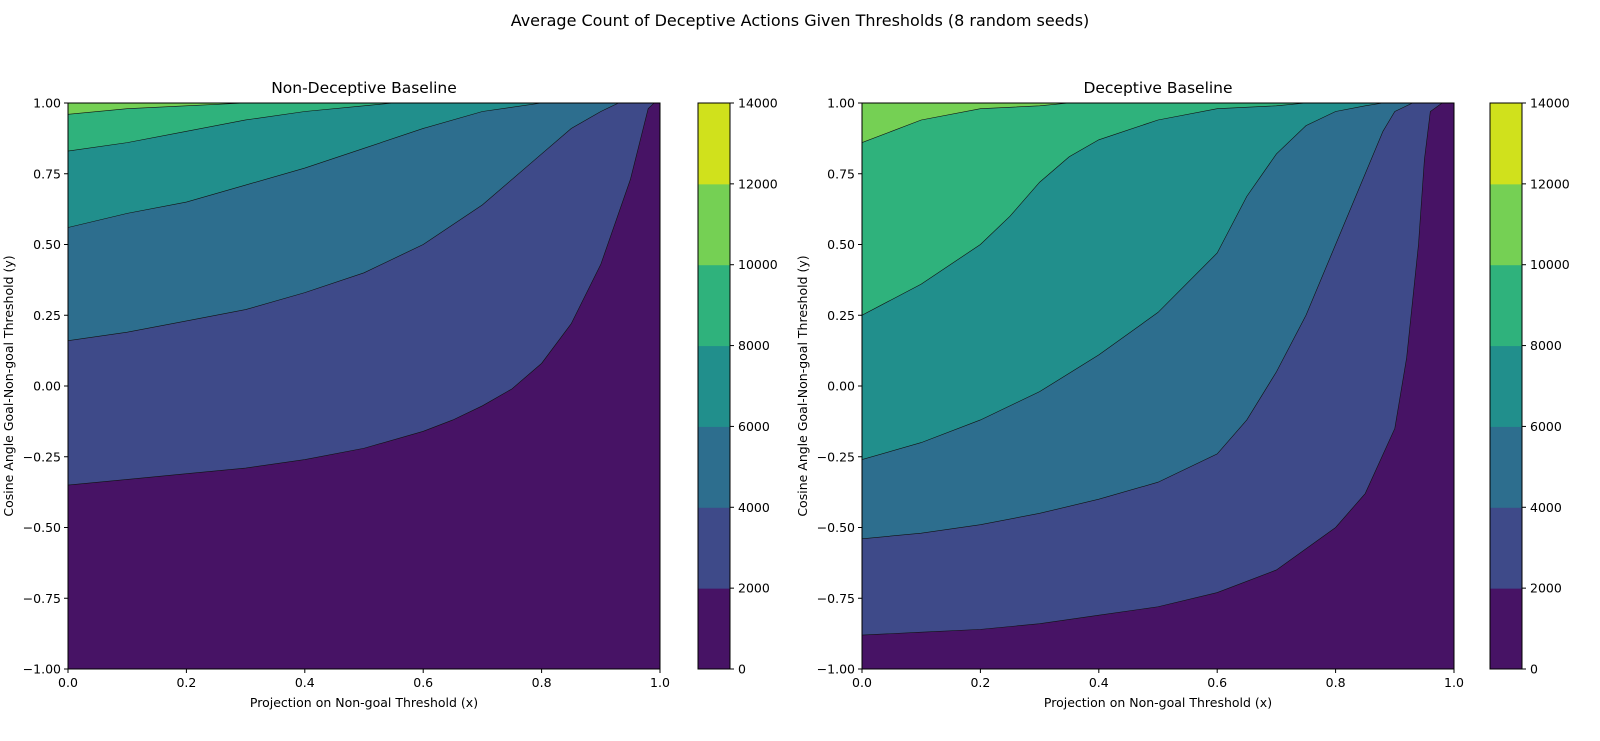 The image size is (1600, 741). What do you see at coordinates (364, 88) in the screenshot?
I see `panel-title: Non-Deceptive Baseline` at bounding box center [364, 88].